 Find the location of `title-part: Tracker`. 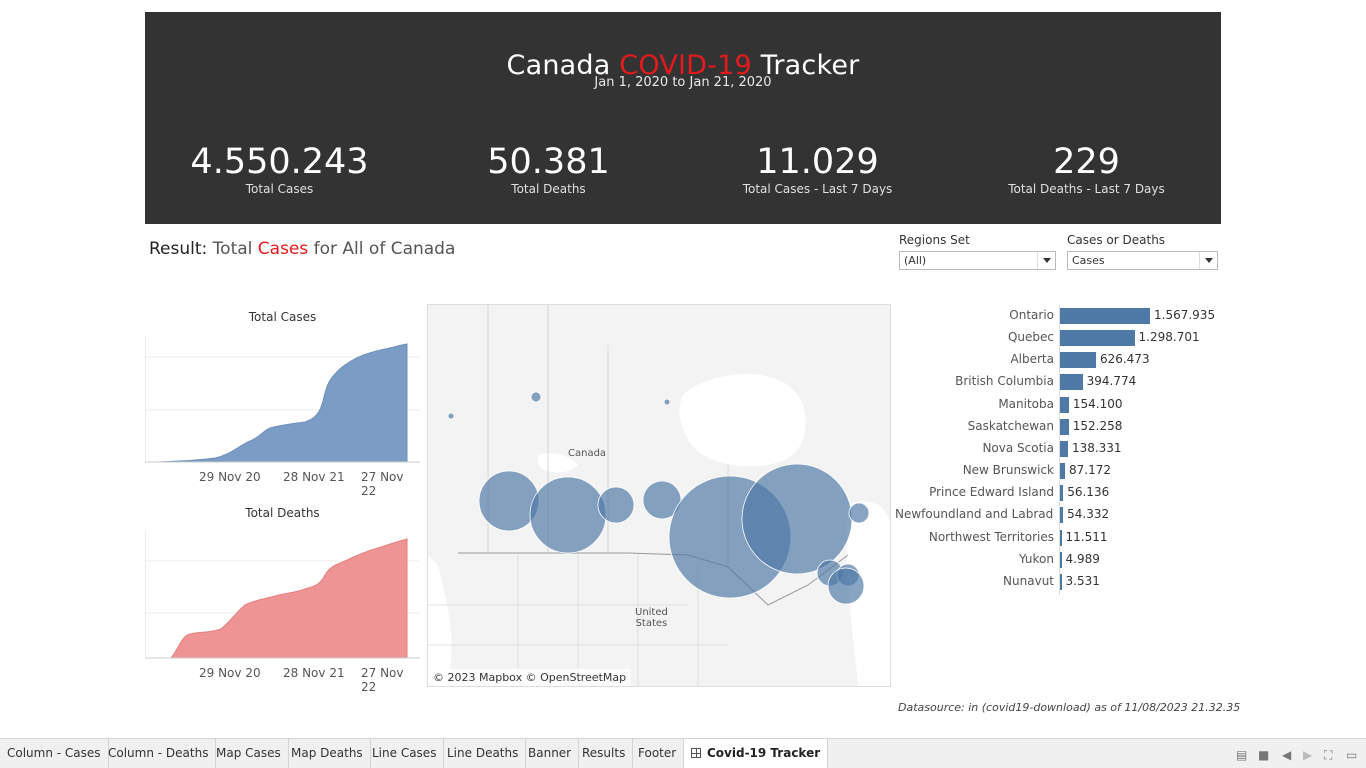

title-part: Tracker is located at coordinates (805, 65).